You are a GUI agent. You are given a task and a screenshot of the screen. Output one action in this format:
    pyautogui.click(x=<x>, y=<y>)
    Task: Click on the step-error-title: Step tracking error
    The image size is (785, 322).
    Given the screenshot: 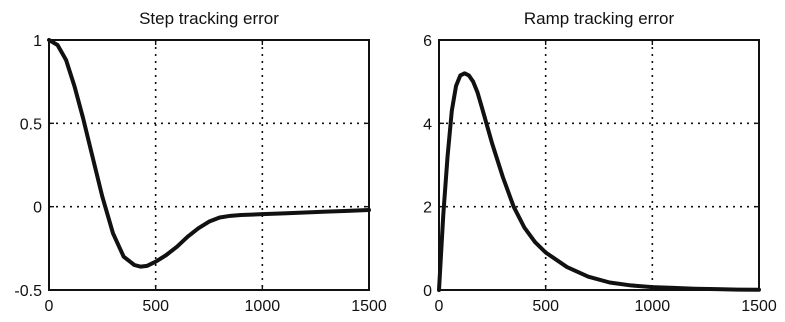 What is the action you would take?
    pyautogui.click(x=209, y=18)
    